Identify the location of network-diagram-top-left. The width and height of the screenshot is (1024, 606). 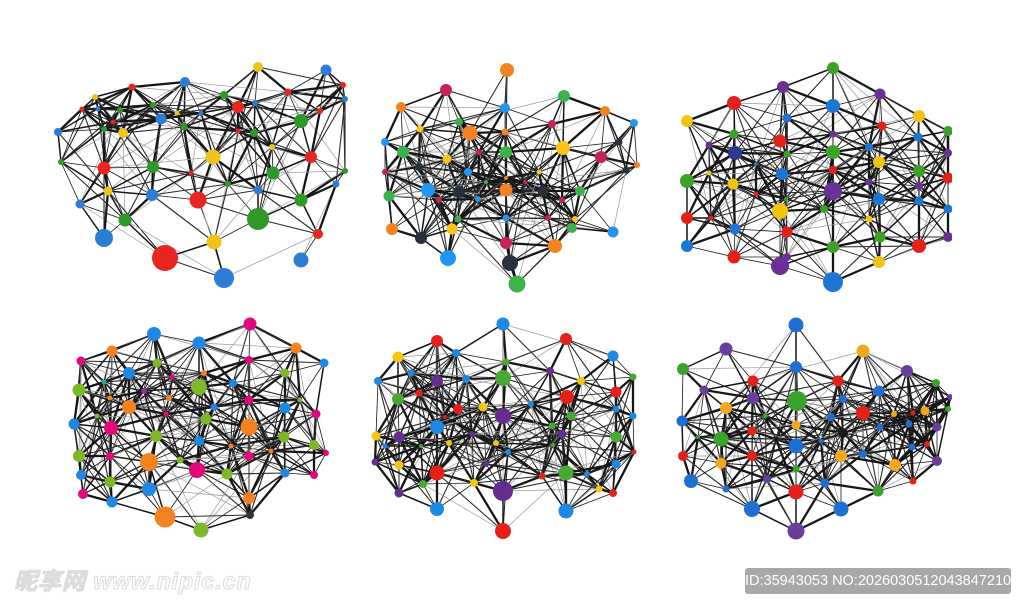
(201, 175).